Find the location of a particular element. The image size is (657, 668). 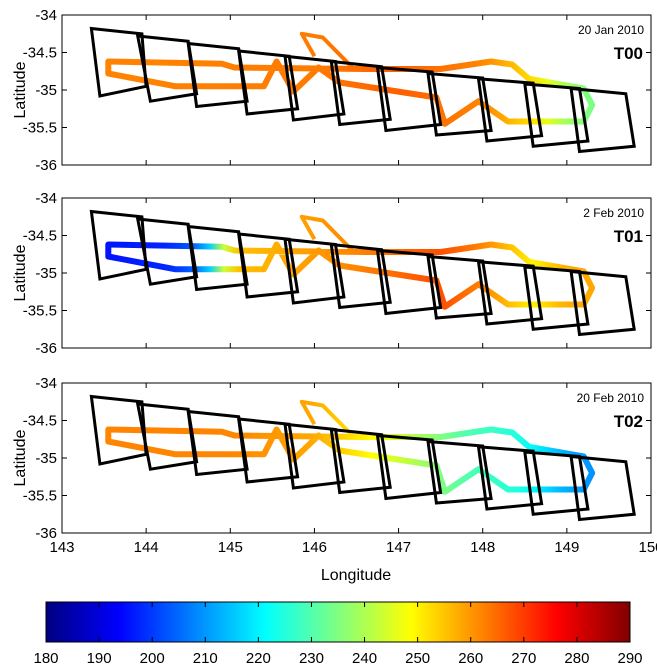

colorbar-tick-label: 190 is located at coordinates (99, 658).